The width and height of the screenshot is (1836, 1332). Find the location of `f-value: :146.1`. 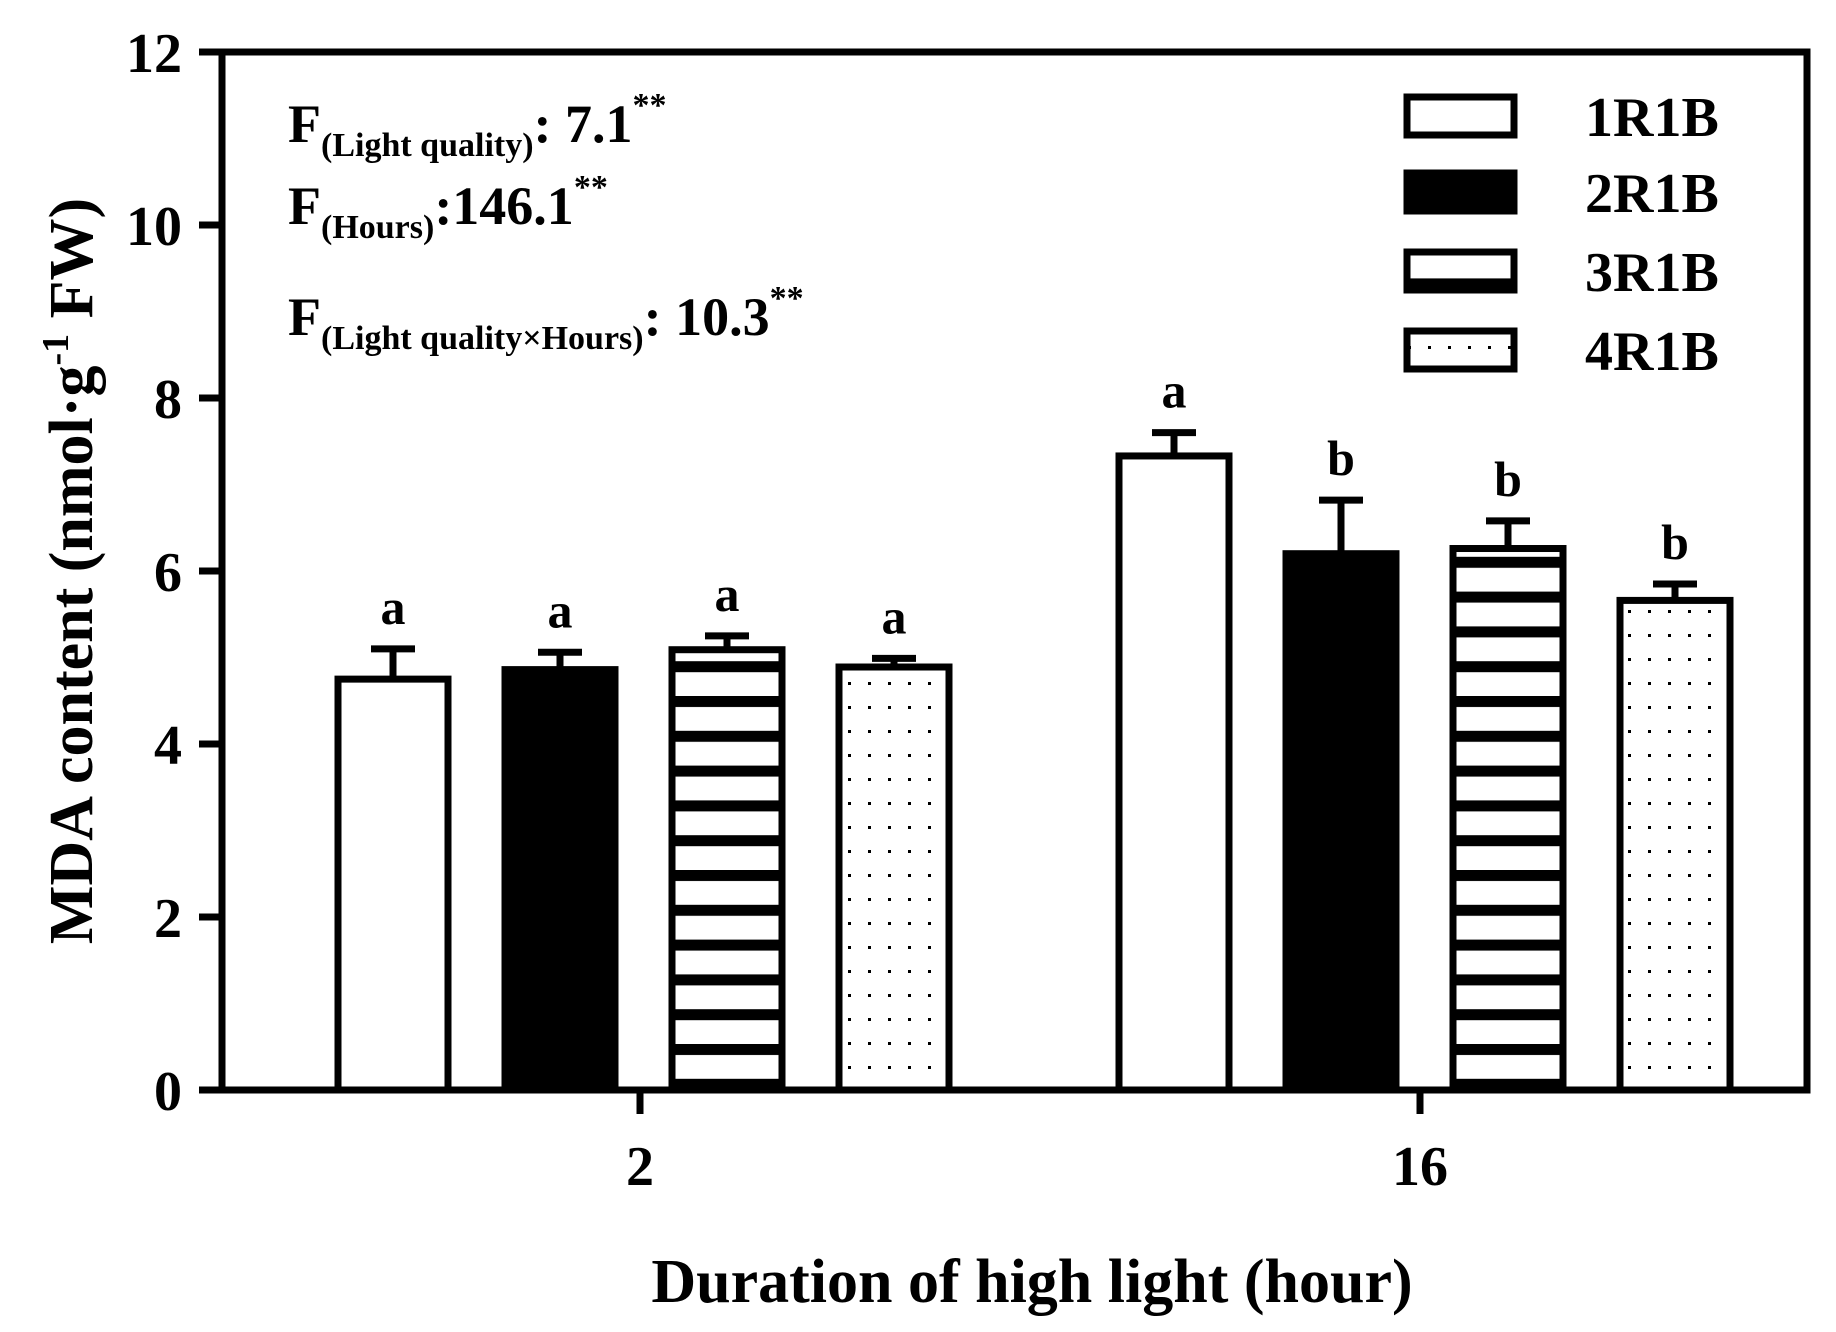

f-value: :146.1 is located at coordinates (503, 206).